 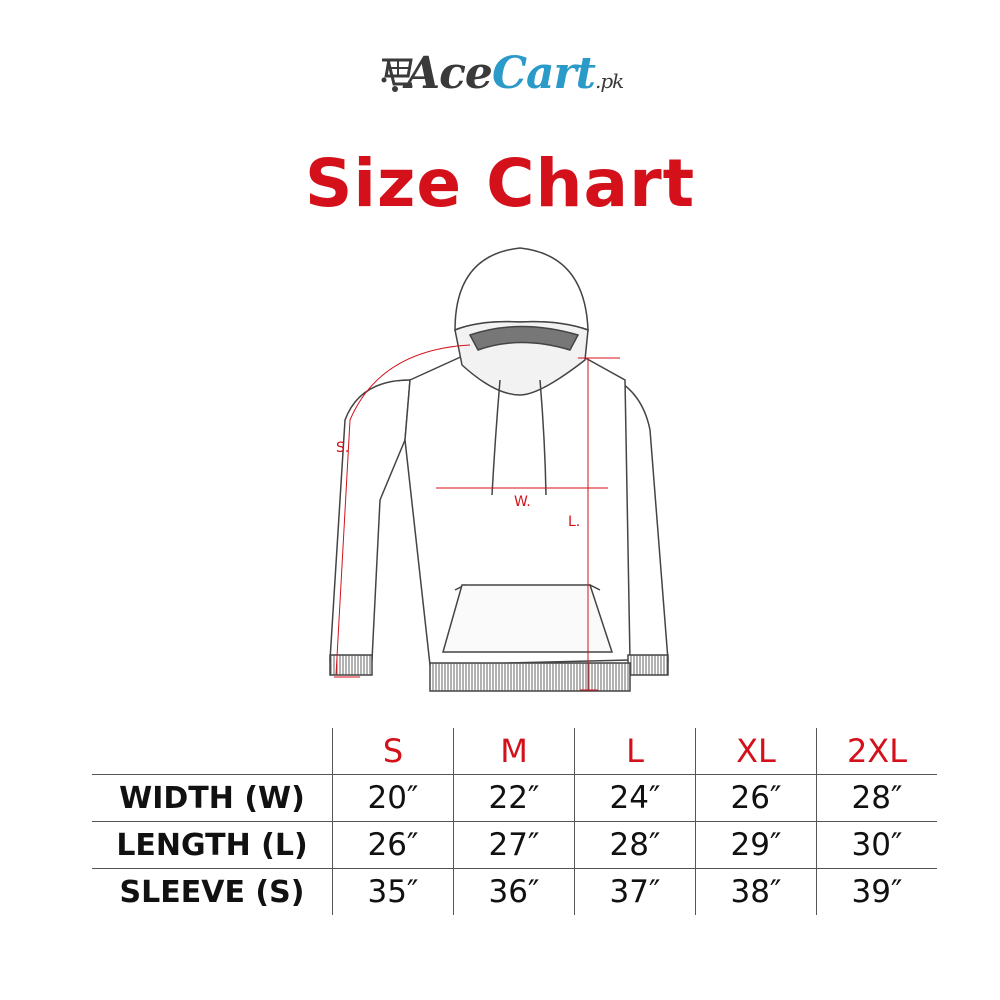 What do you see at coordinates (522, 502) in the screenshot?
I see `width-label: W.` at bounding box center [522, 502].